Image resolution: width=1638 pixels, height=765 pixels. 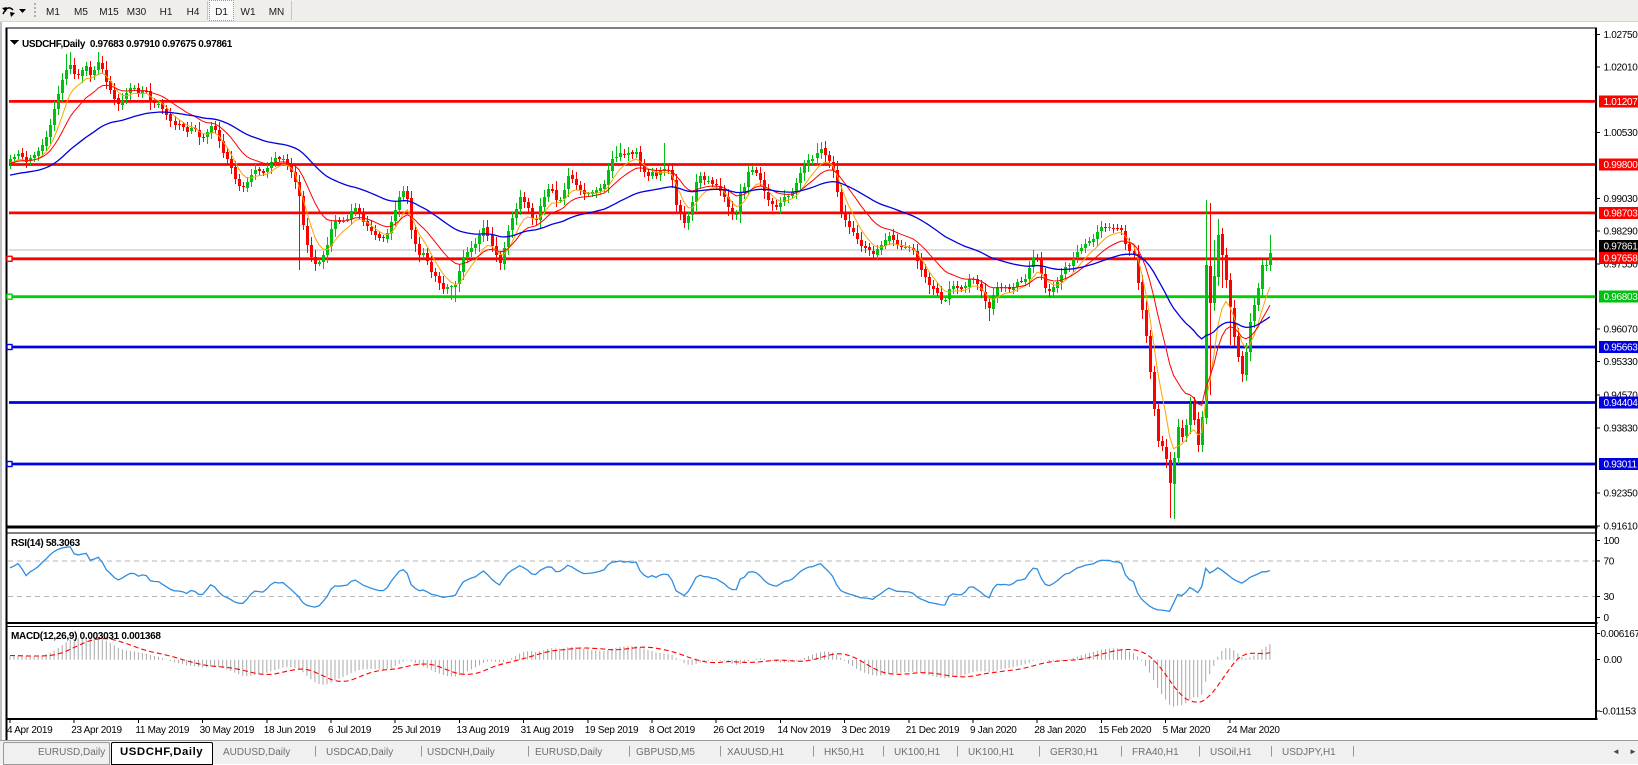 What do you see at coordinates (483, 730) in the screenshot?
I see `svg-text: 13 Aug 2019` at bounding box center [483, 730].